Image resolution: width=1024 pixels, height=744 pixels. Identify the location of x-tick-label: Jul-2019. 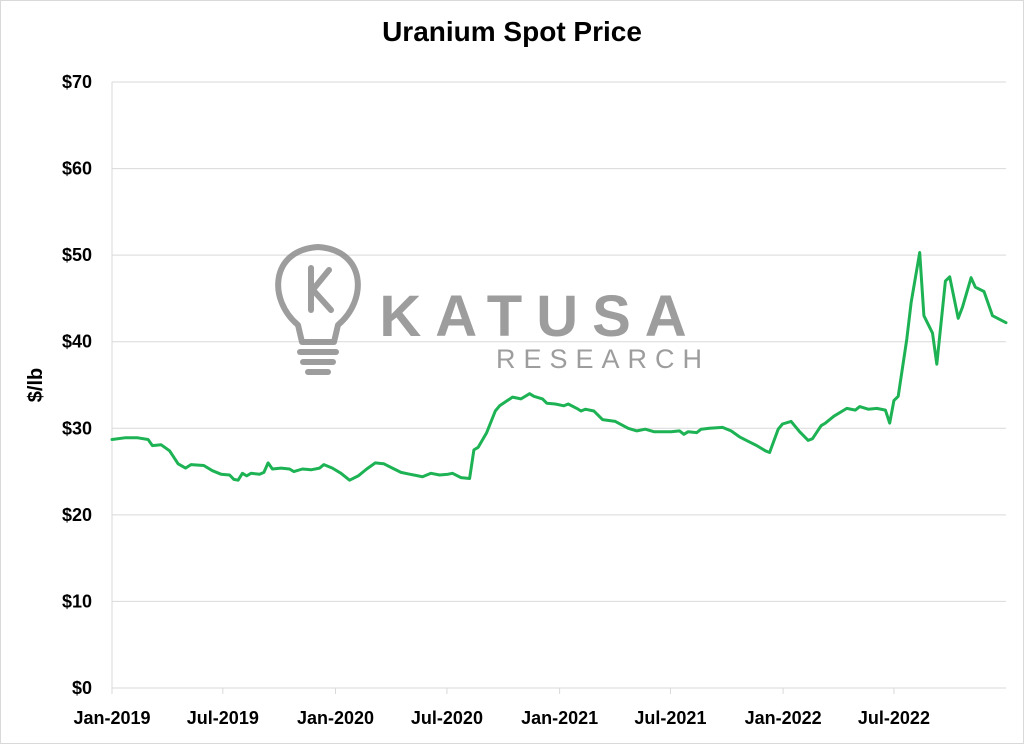
(223, 718).